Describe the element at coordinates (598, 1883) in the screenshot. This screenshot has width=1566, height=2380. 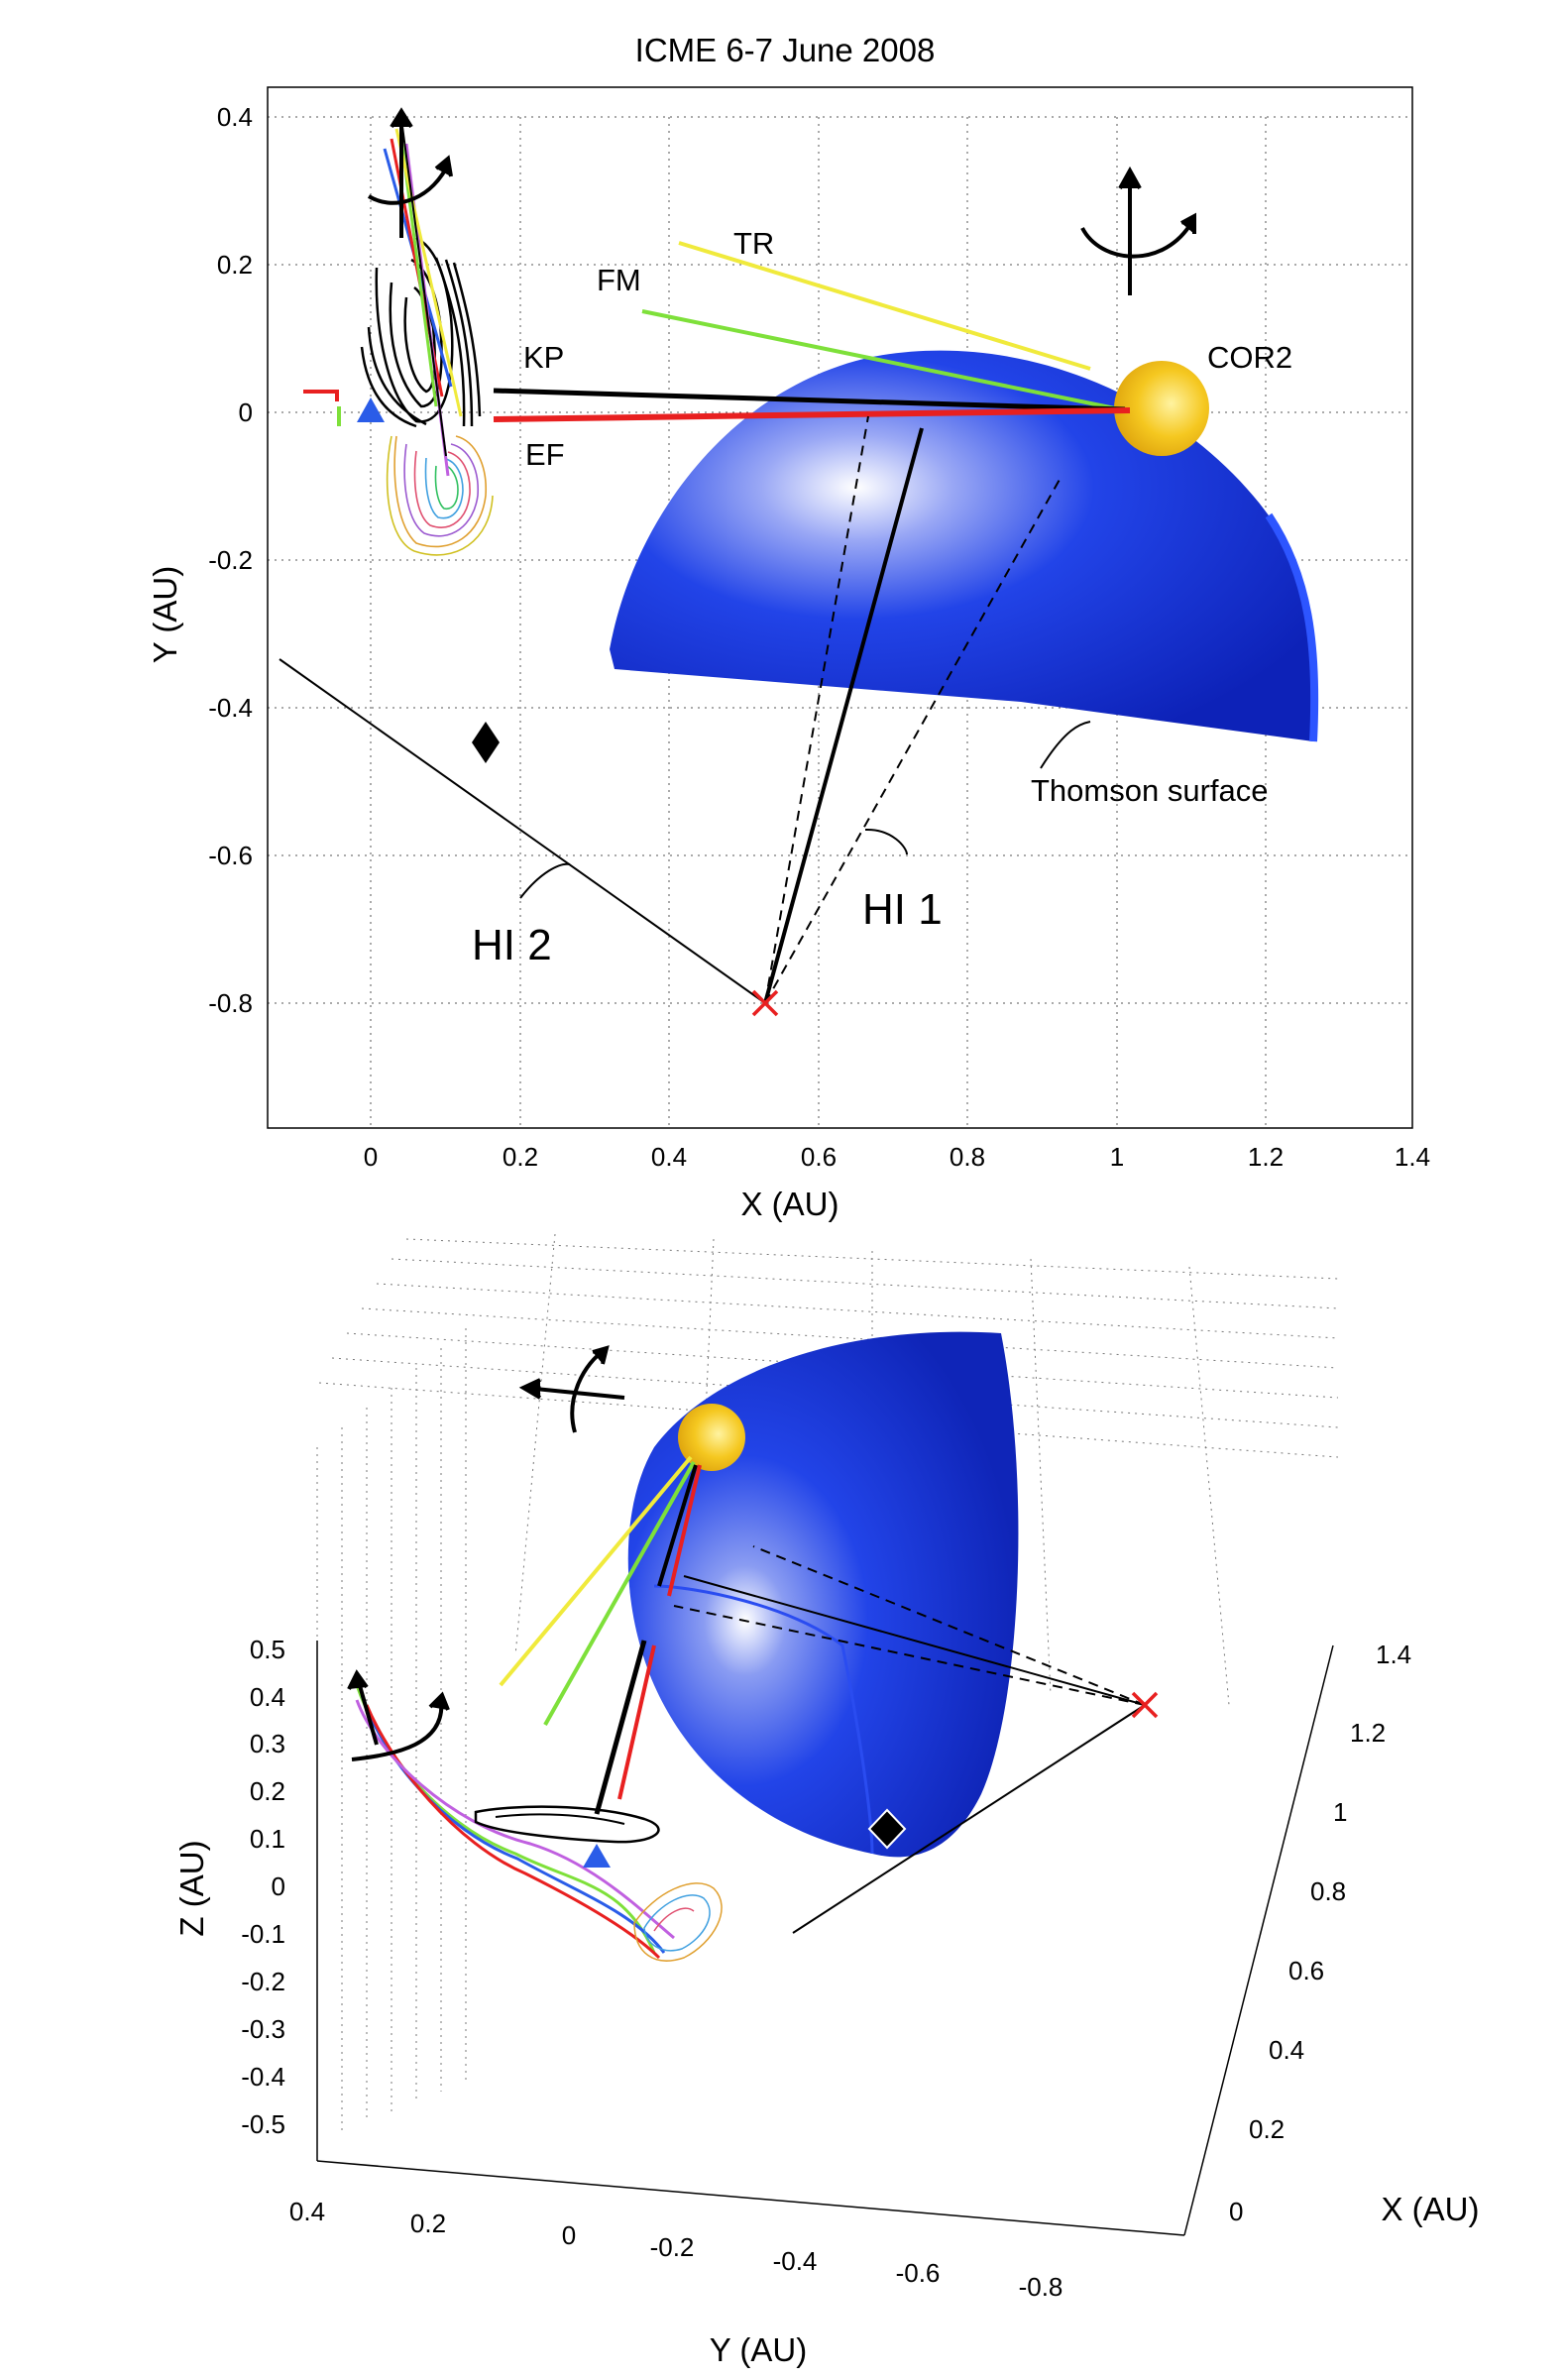
I see `contours-3d` at that location.